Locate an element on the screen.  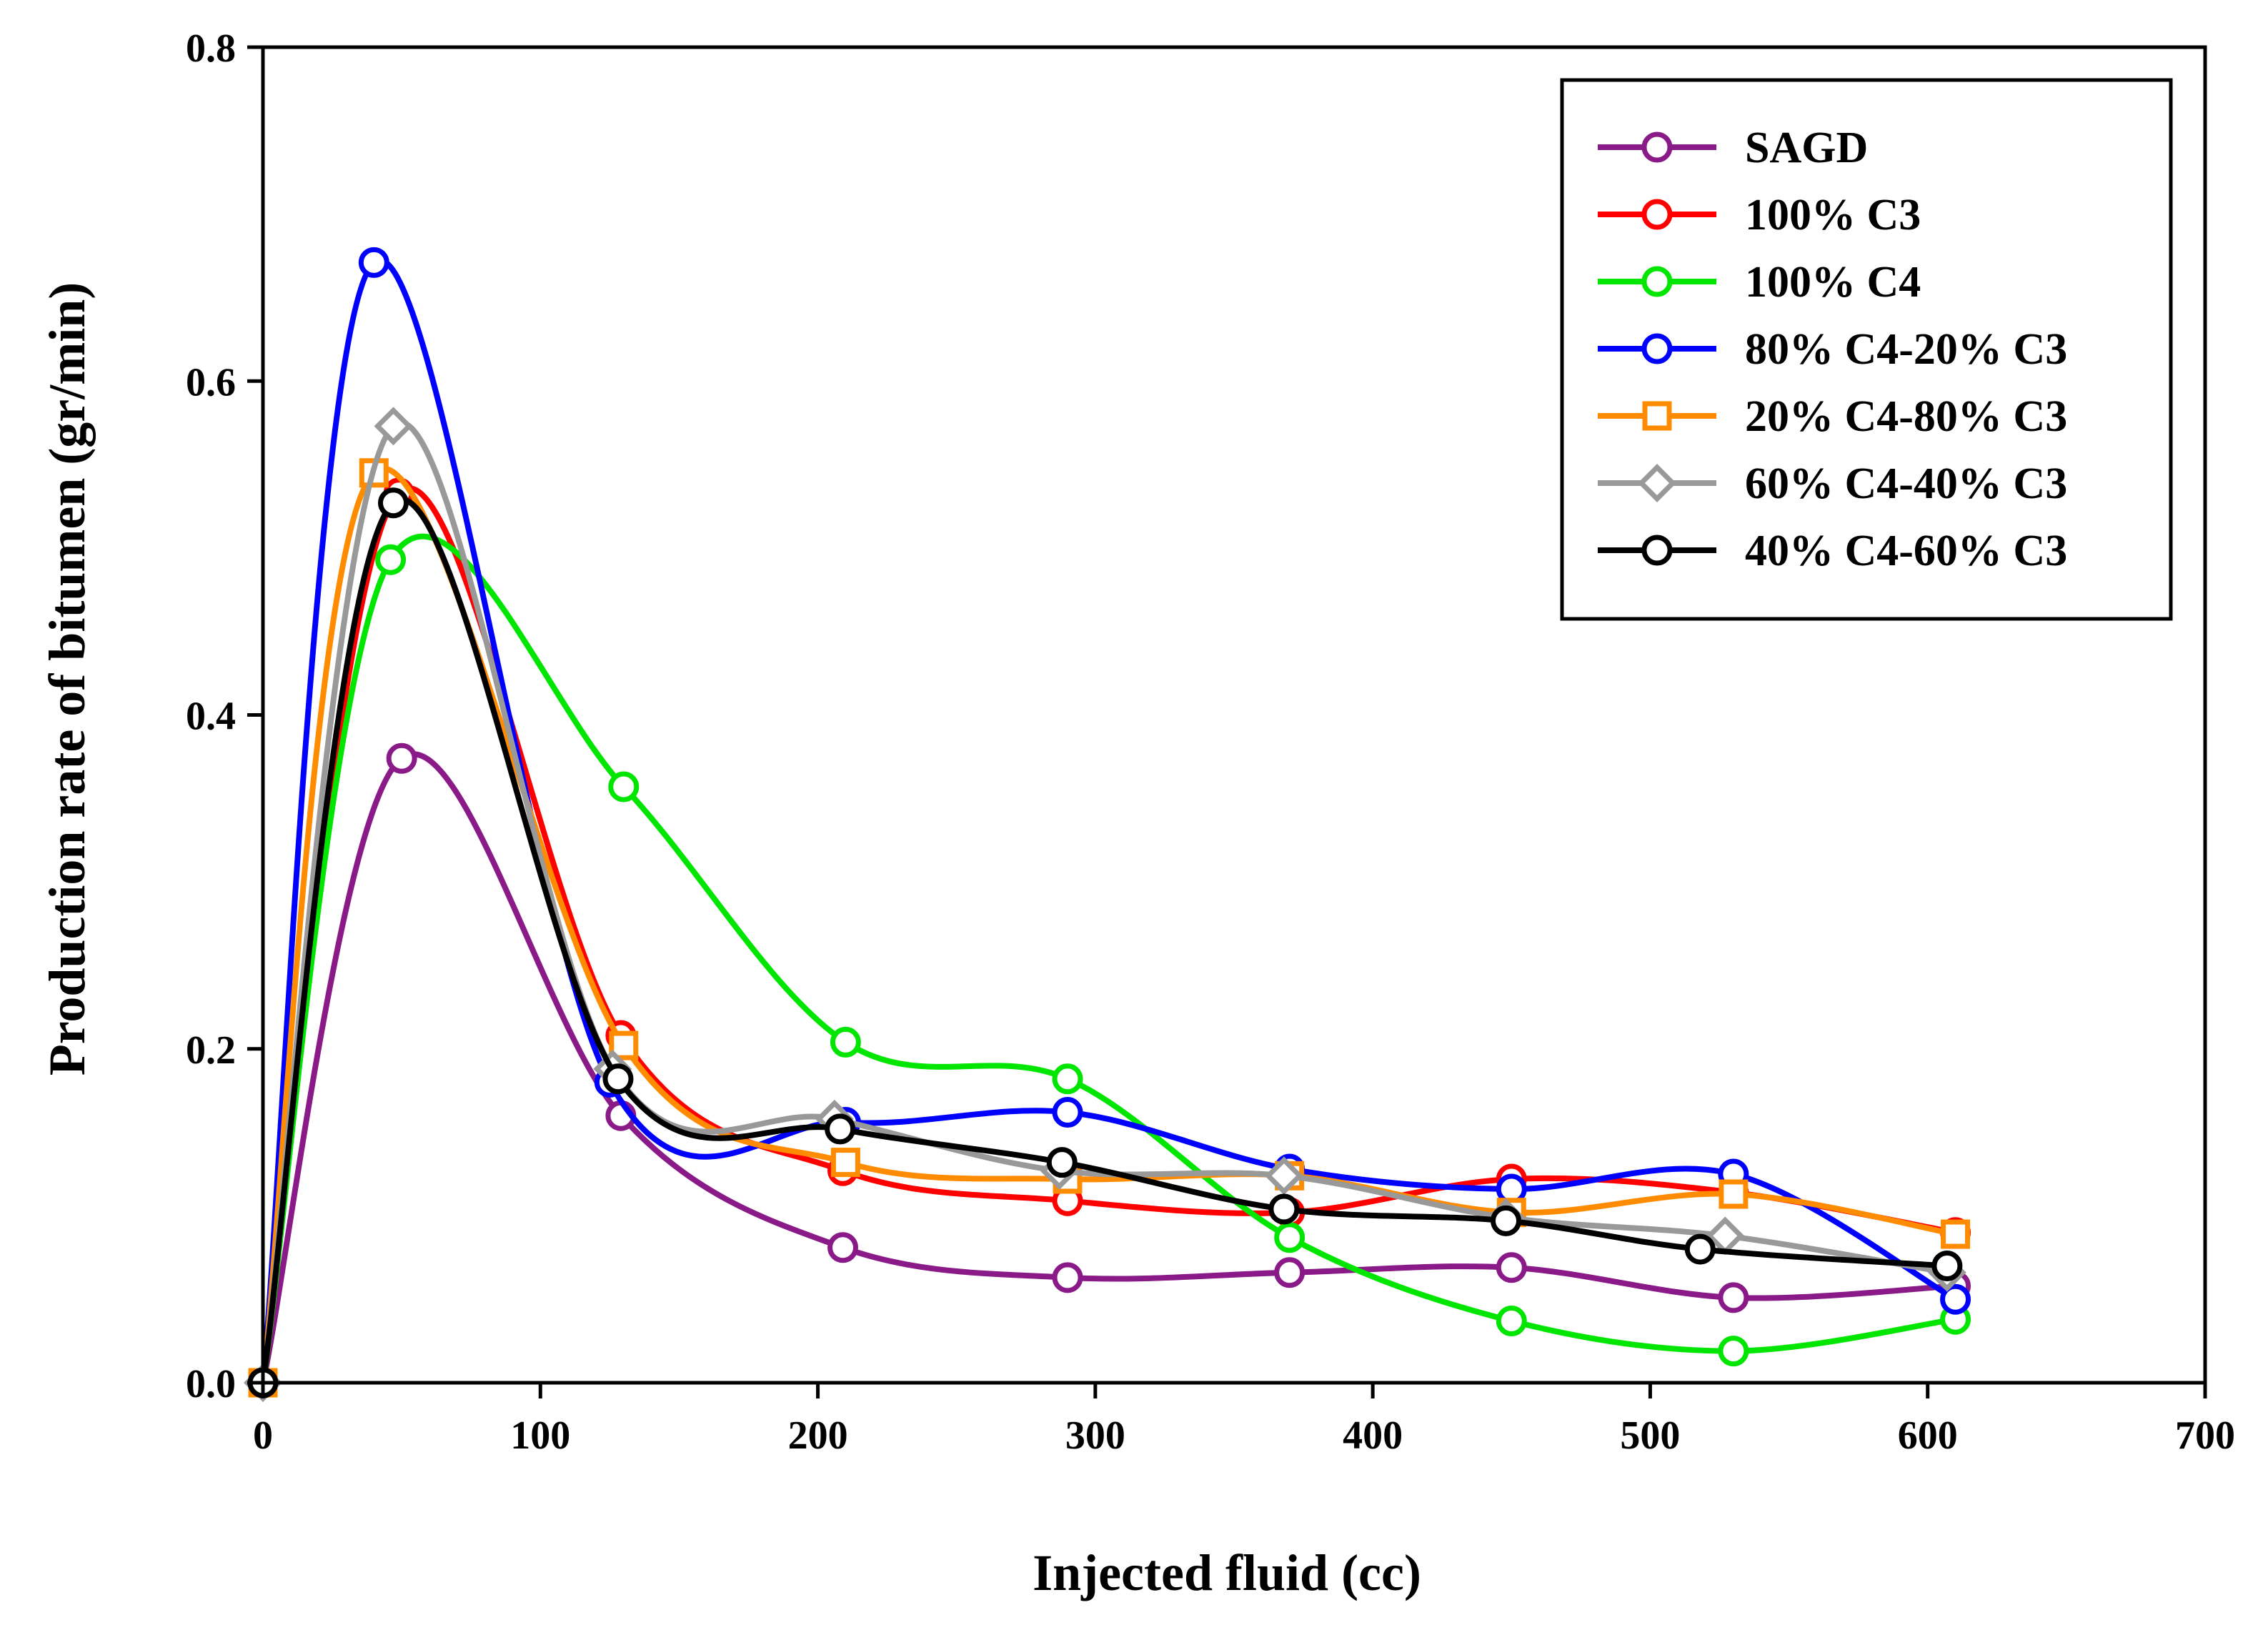
legend-item: 60% C4-40% C3 is located at coordinates (1833, 484).